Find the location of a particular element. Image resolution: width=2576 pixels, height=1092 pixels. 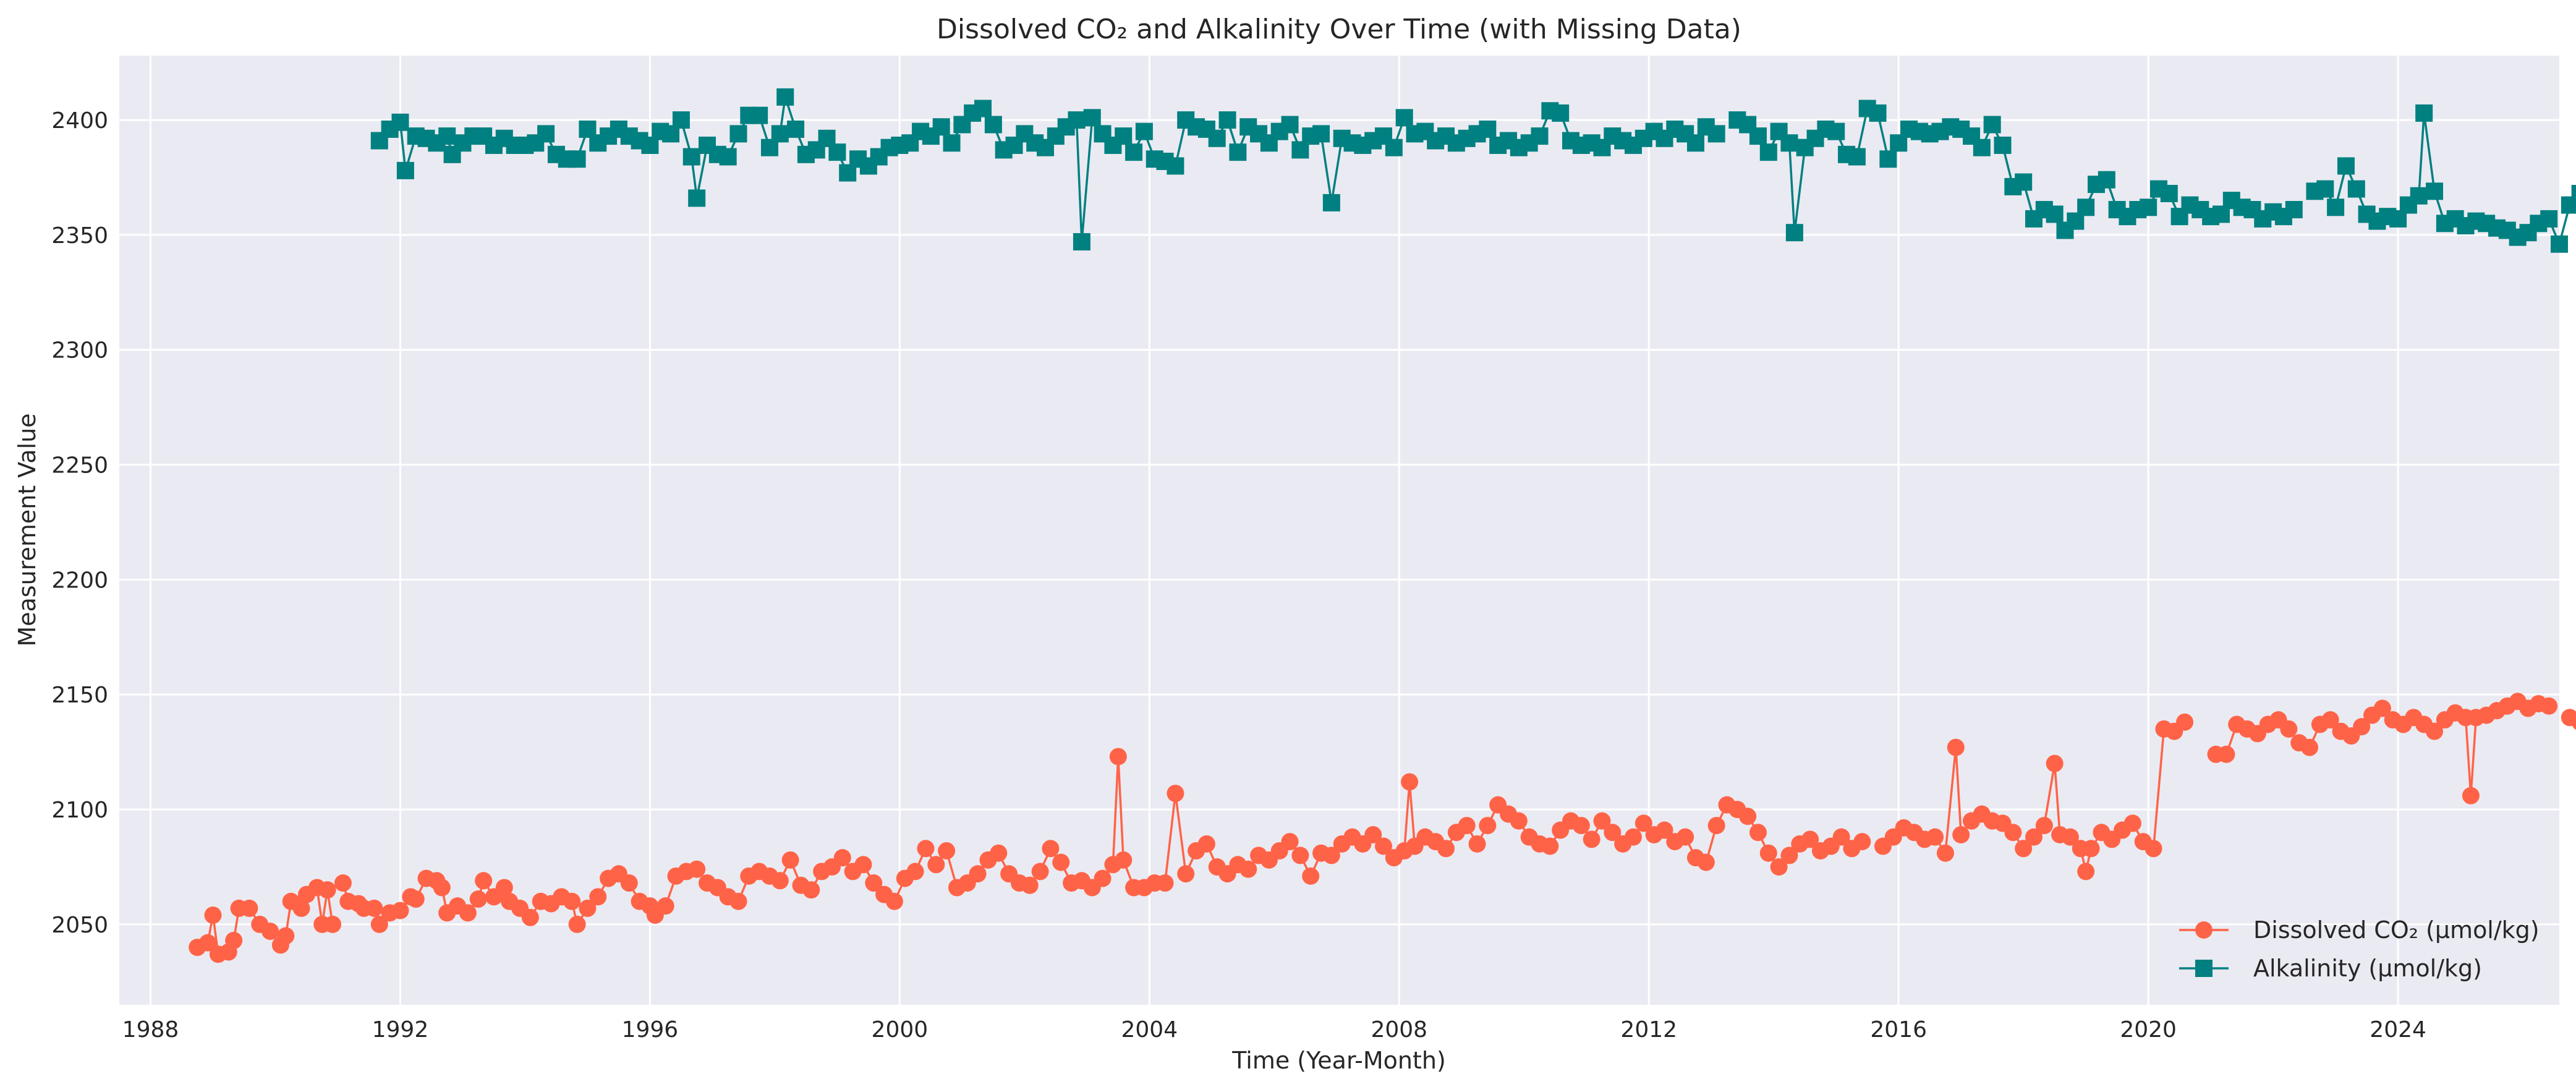

y-axis: 2050 2100 2150 2200 2250 2300 2350 2400 is located at coordinates (79, 523).